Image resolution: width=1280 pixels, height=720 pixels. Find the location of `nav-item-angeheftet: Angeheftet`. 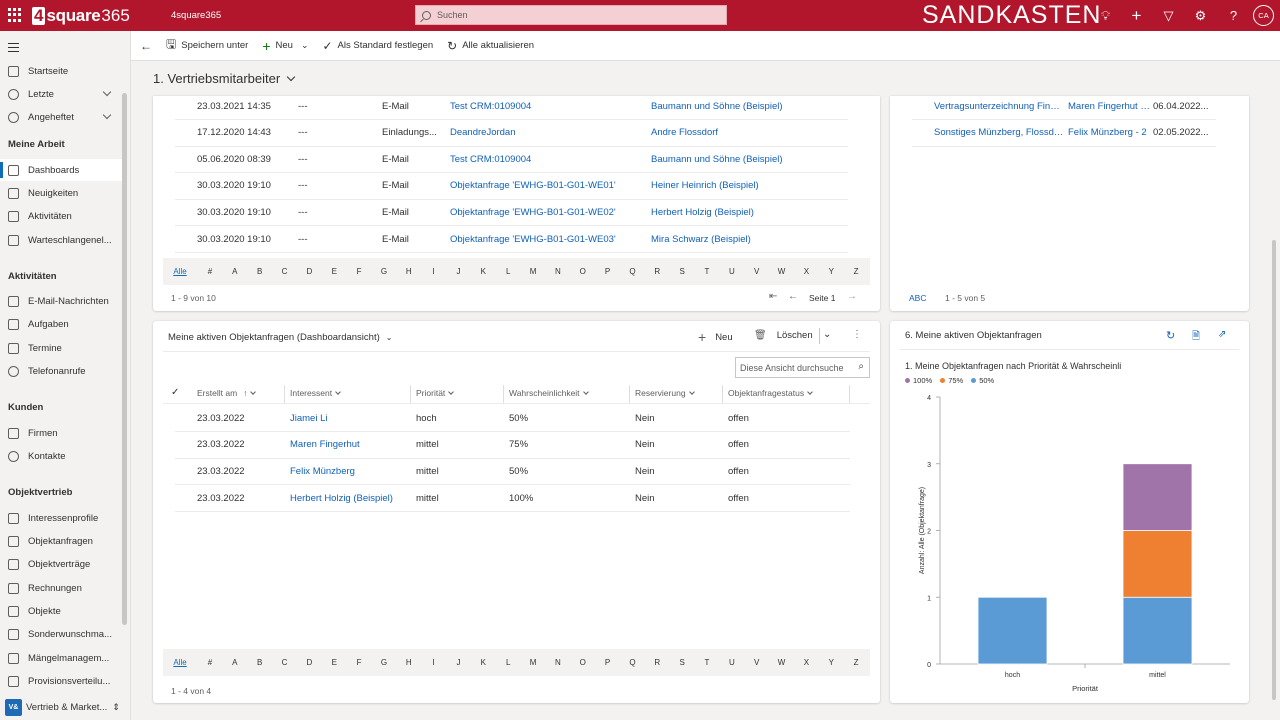

nav-item-angeheftet: Angeheftet is located at coordinates (62, 117).